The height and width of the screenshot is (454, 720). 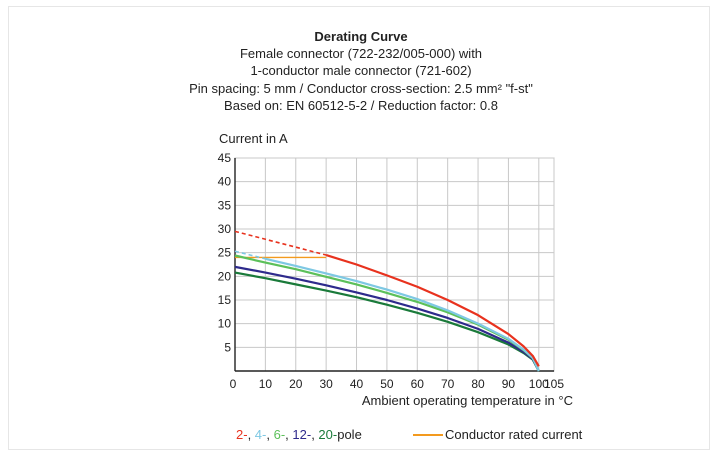 I want to click on legend-pole-part: 12-, so click(x=301, y=434).